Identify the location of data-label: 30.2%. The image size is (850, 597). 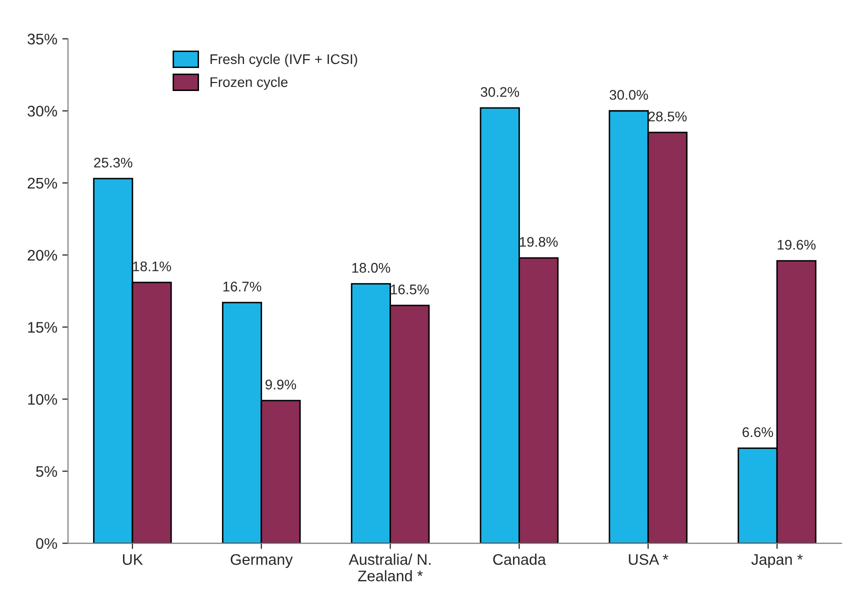
(500, 92).